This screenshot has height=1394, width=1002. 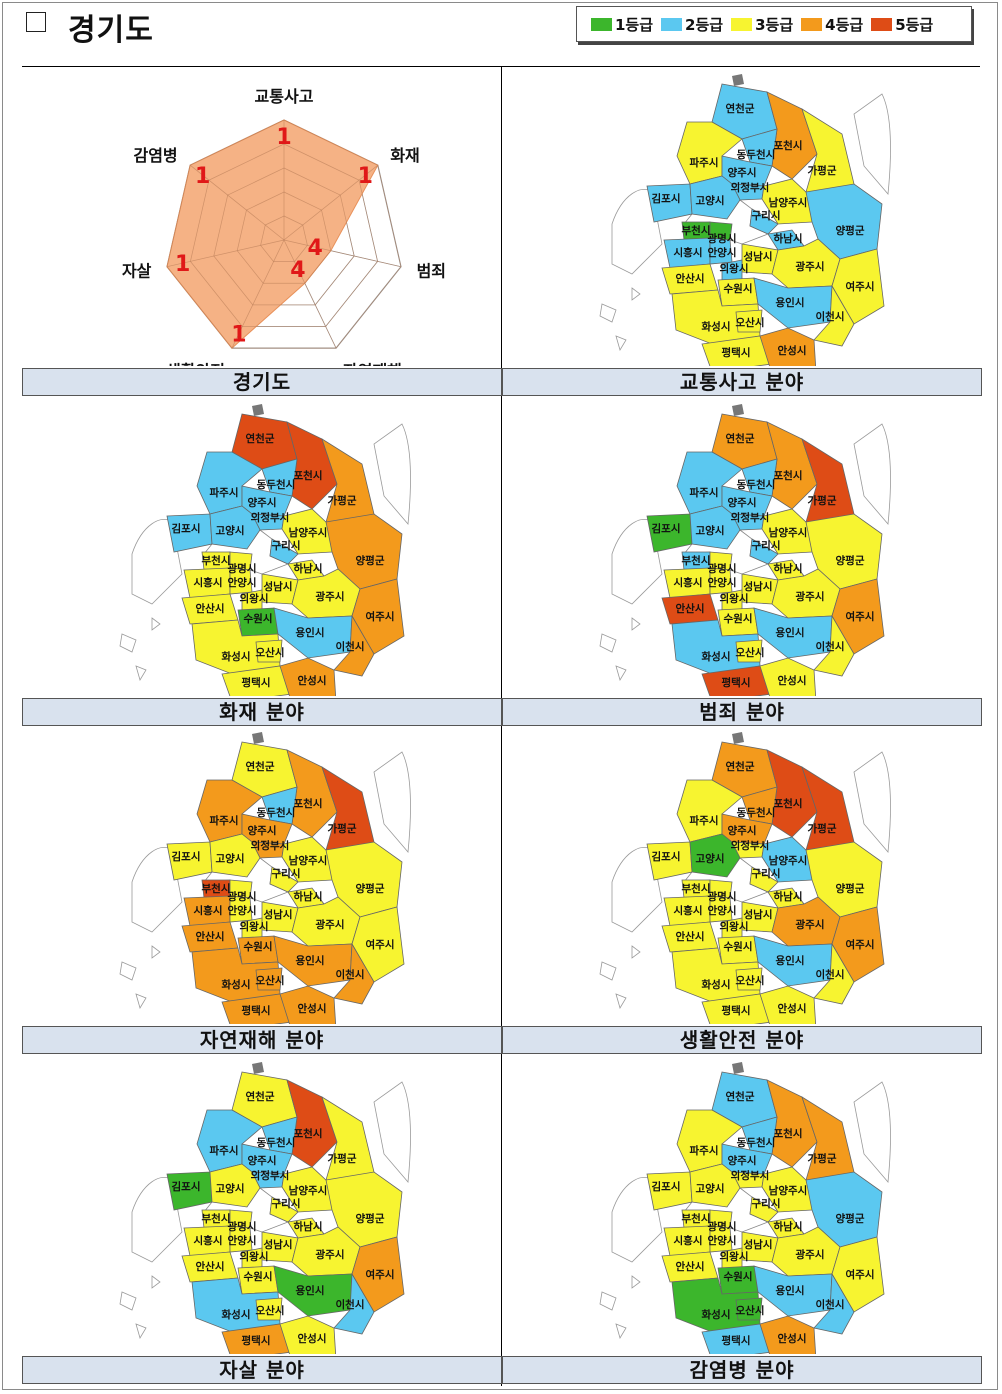 What do you see at coordinates (832, 24) in the screenshot?
I see `legend-item: 4등급` at bounding box center [832, 24].